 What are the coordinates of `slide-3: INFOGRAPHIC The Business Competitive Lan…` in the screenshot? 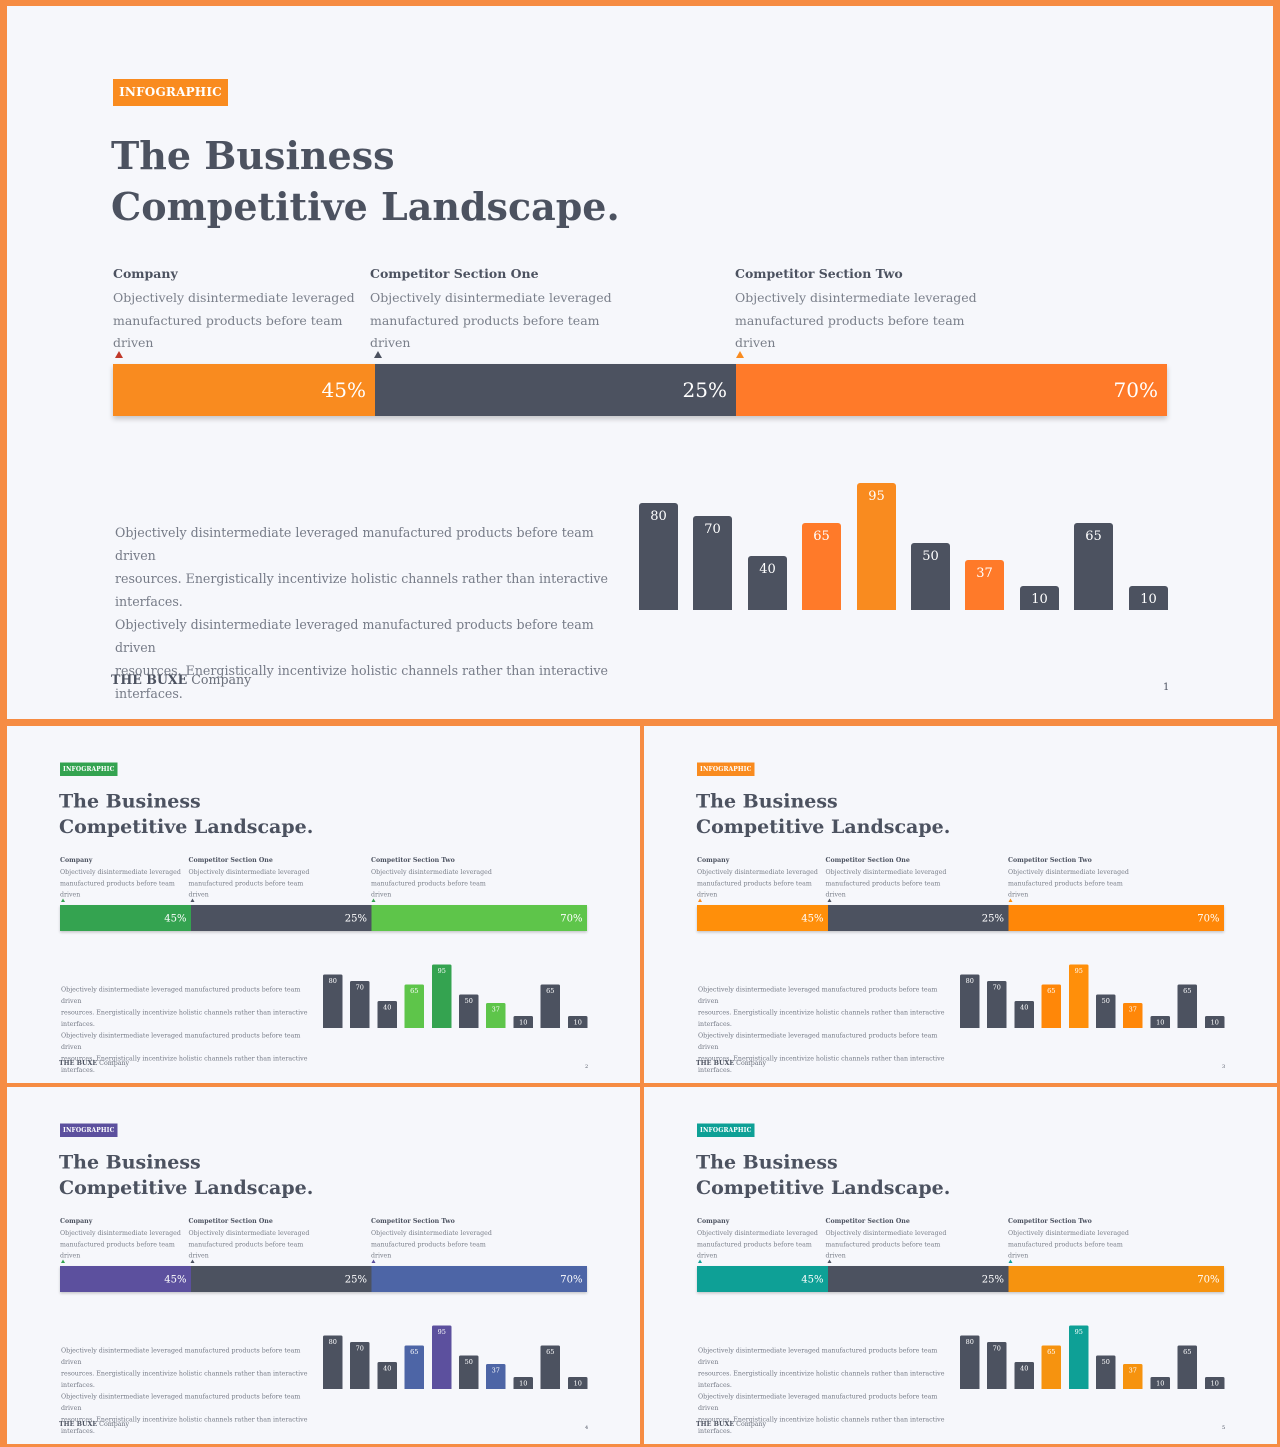 It's located at (960, 904).